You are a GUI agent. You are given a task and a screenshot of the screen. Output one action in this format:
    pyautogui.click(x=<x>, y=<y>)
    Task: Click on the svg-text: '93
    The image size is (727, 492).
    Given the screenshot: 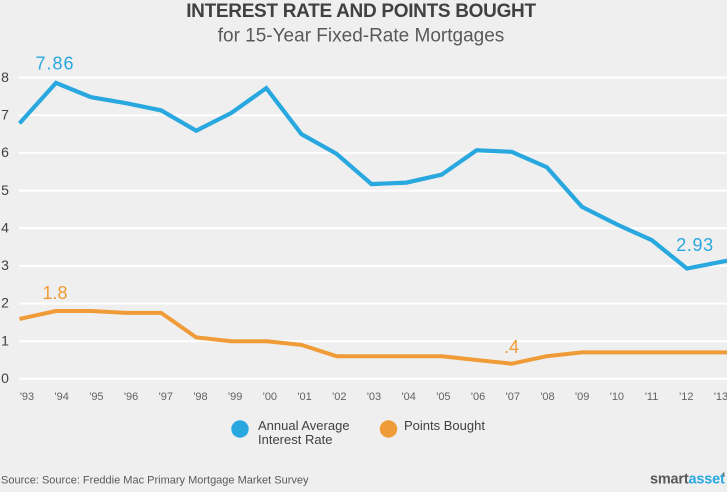 What is the action you would take?
    pyautogui.click(x=27, y=397)
    